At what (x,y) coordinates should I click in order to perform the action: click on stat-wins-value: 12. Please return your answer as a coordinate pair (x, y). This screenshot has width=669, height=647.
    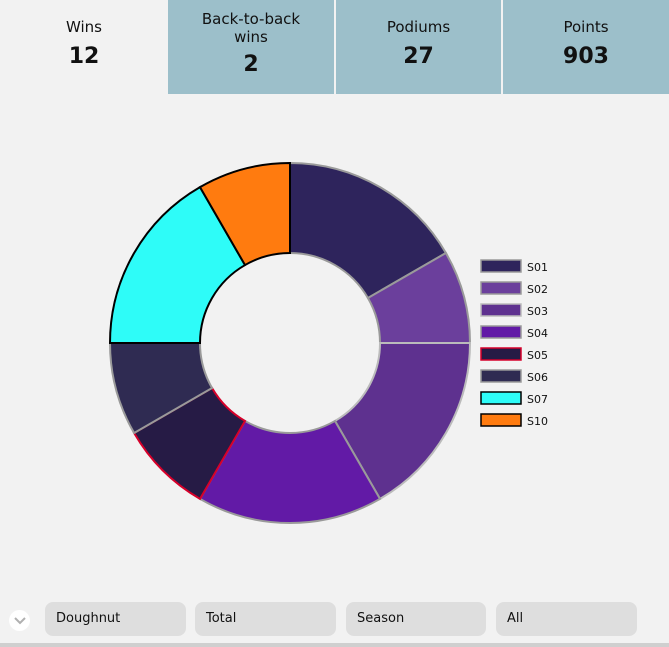
    Looking at the image, I should click on (84, 56).